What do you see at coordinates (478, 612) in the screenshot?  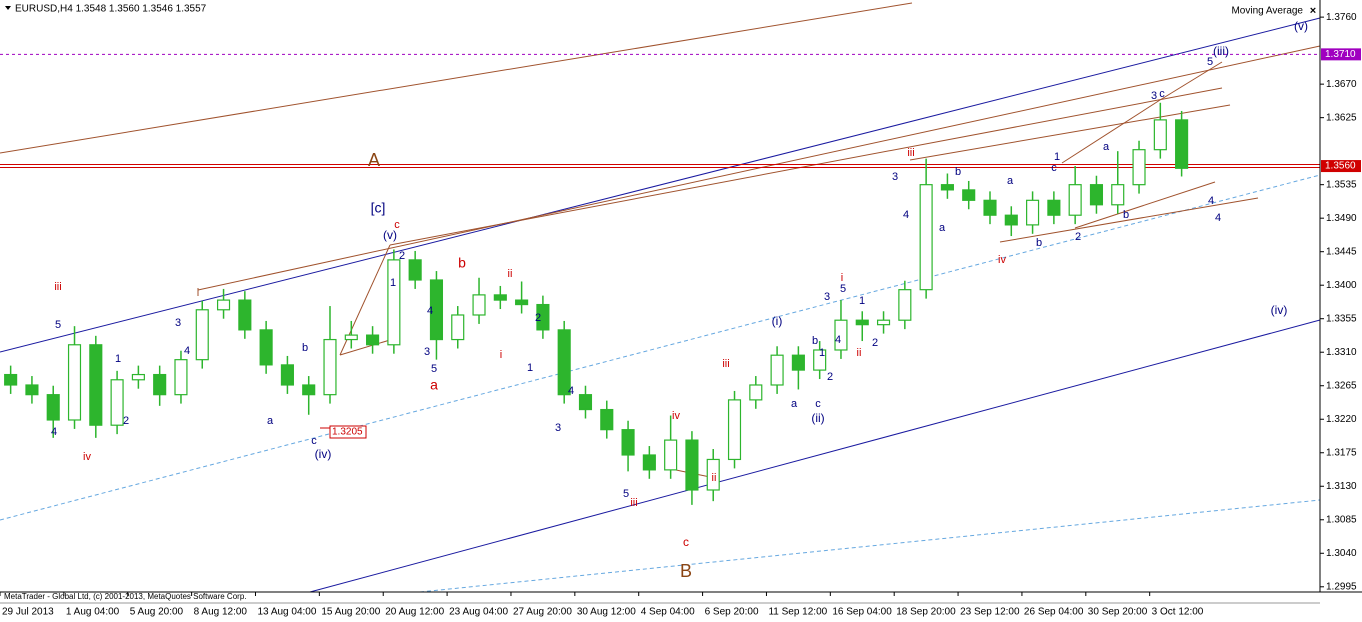 I see `x-tick-label: 23 Aug 04:00` at bounding box center [478, 612].